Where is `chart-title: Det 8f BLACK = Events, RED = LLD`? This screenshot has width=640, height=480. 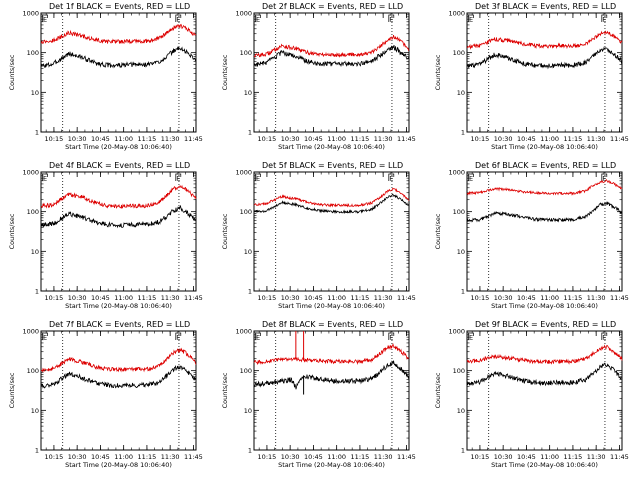 chart-title: Det 8f BLACK = Events, RED = LLD is located at coordinates (332, 324).